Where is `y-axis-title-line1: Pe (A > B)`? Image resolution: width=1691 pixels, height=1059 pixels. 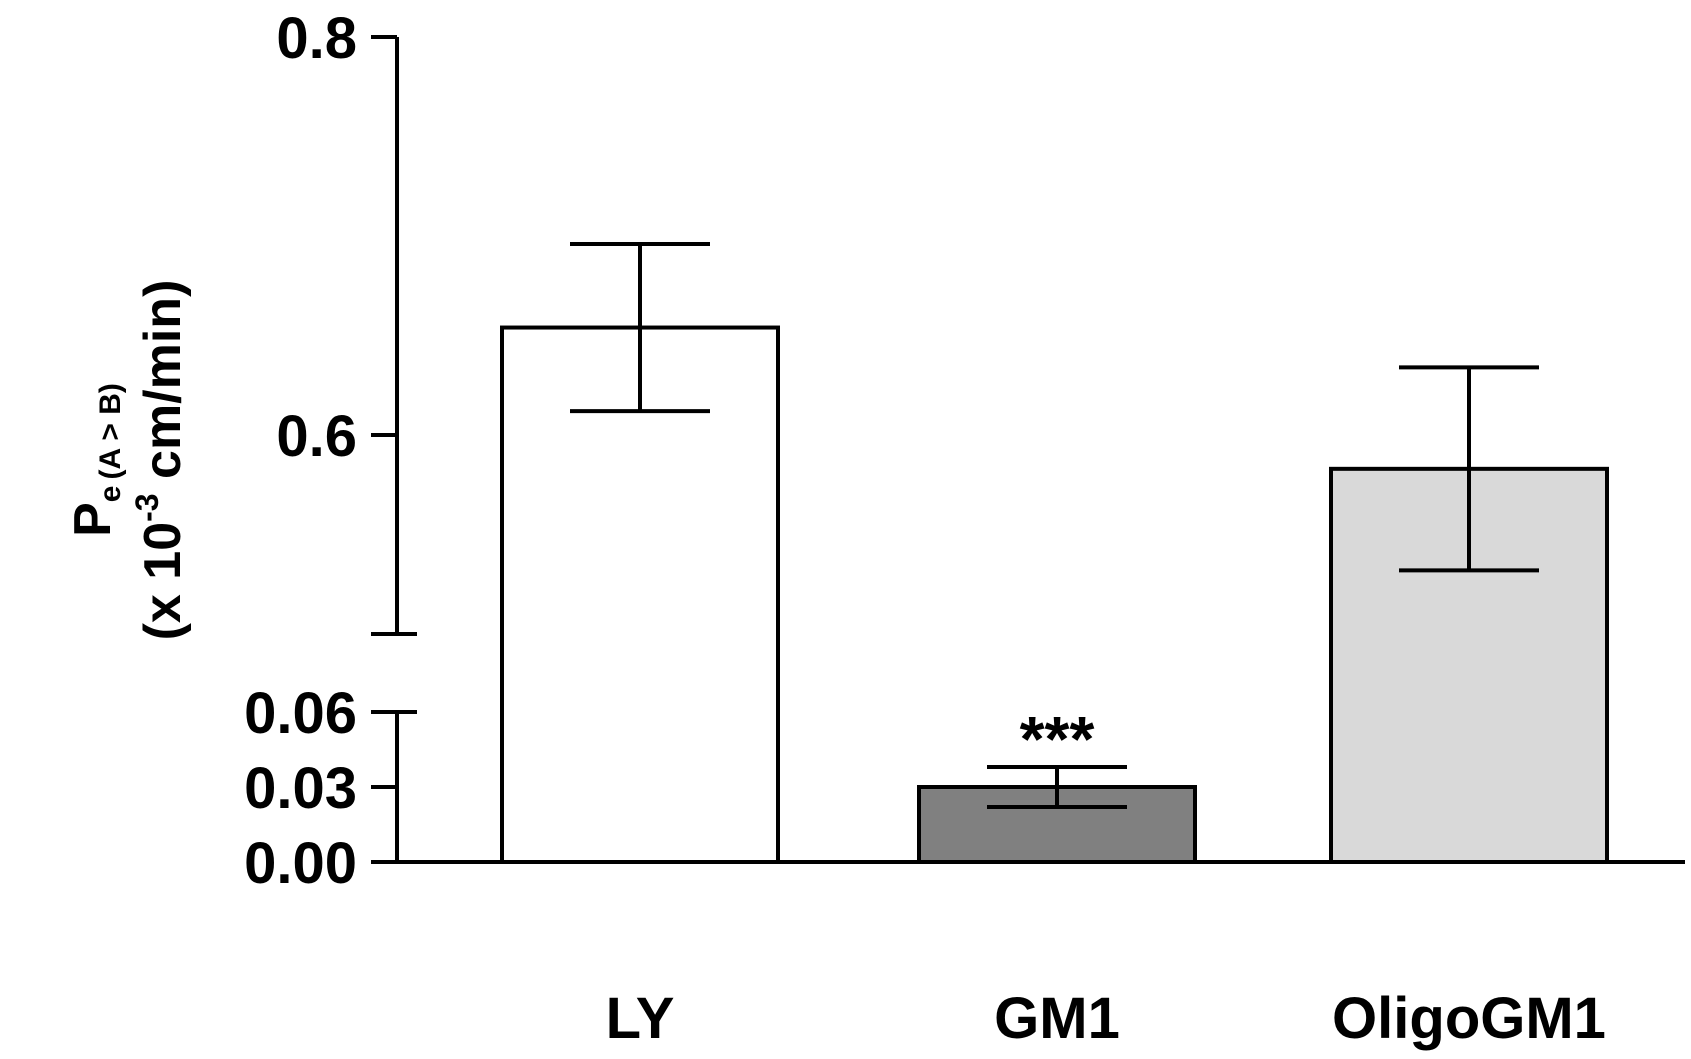
y-axis-title-line1: Pe (A > B) is located at coordinates (95, 460).